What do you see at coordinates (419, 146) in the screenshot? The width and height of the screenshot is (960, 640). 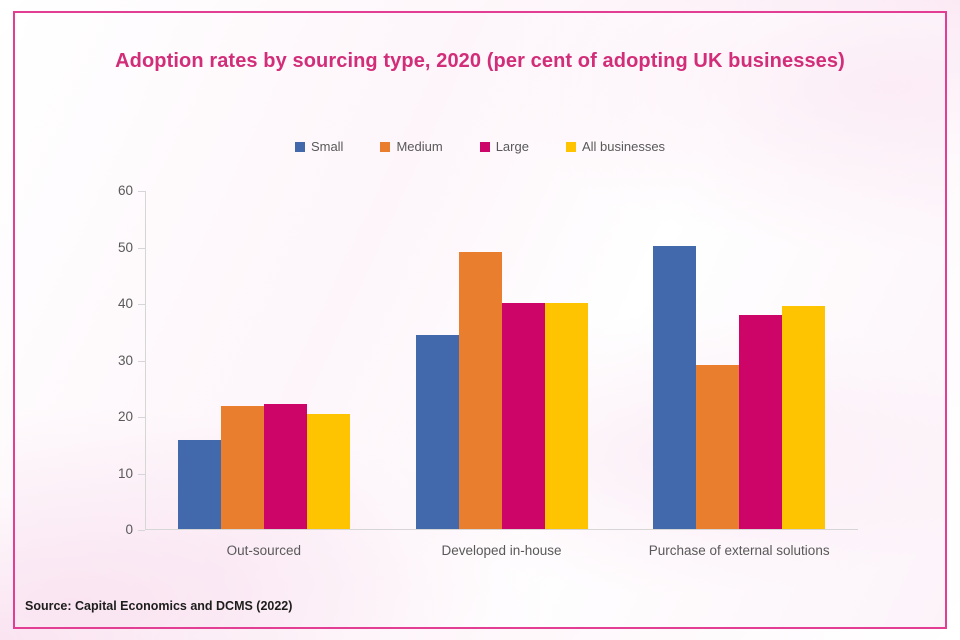 I see `legend-label-medium: Medium` at bounding box center [419, 146].